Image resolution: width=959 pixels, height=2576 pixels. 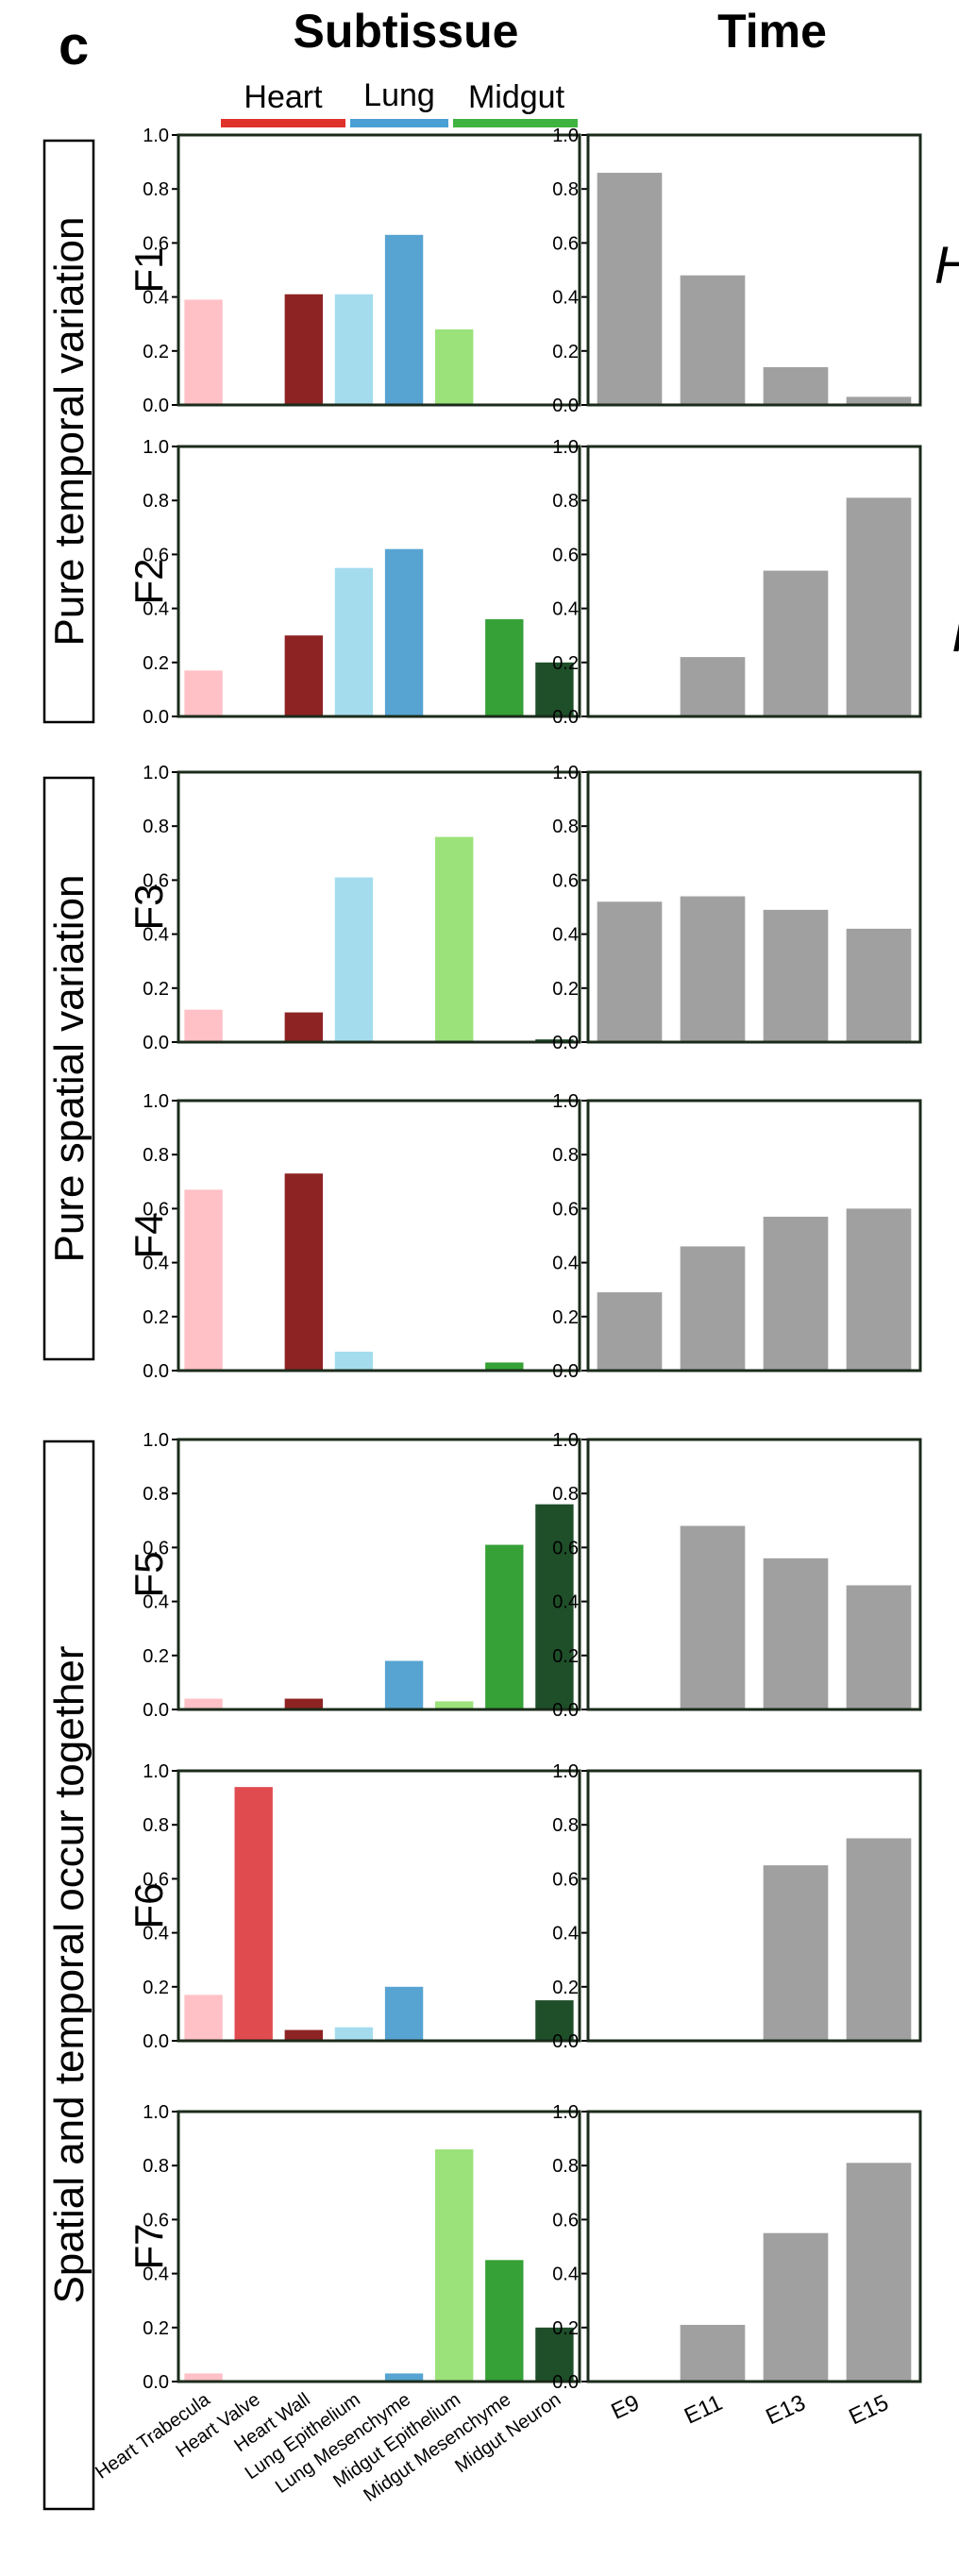 I want to click on factor-label: F5, so click(x=148, y=1574).